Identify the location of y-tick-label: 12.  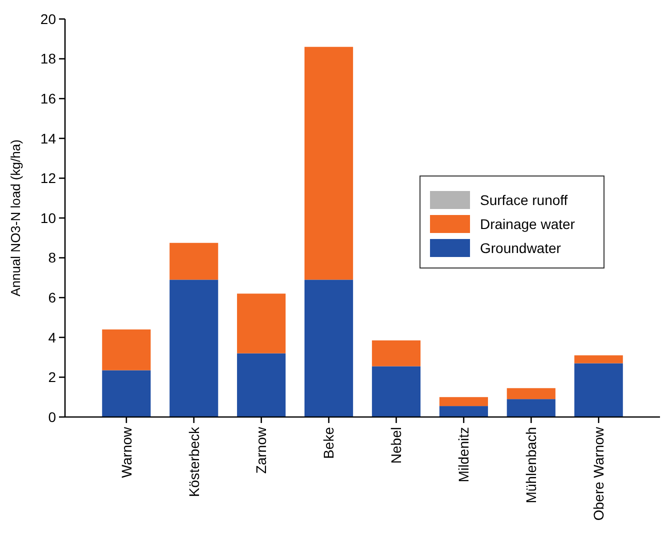
(48, 178).